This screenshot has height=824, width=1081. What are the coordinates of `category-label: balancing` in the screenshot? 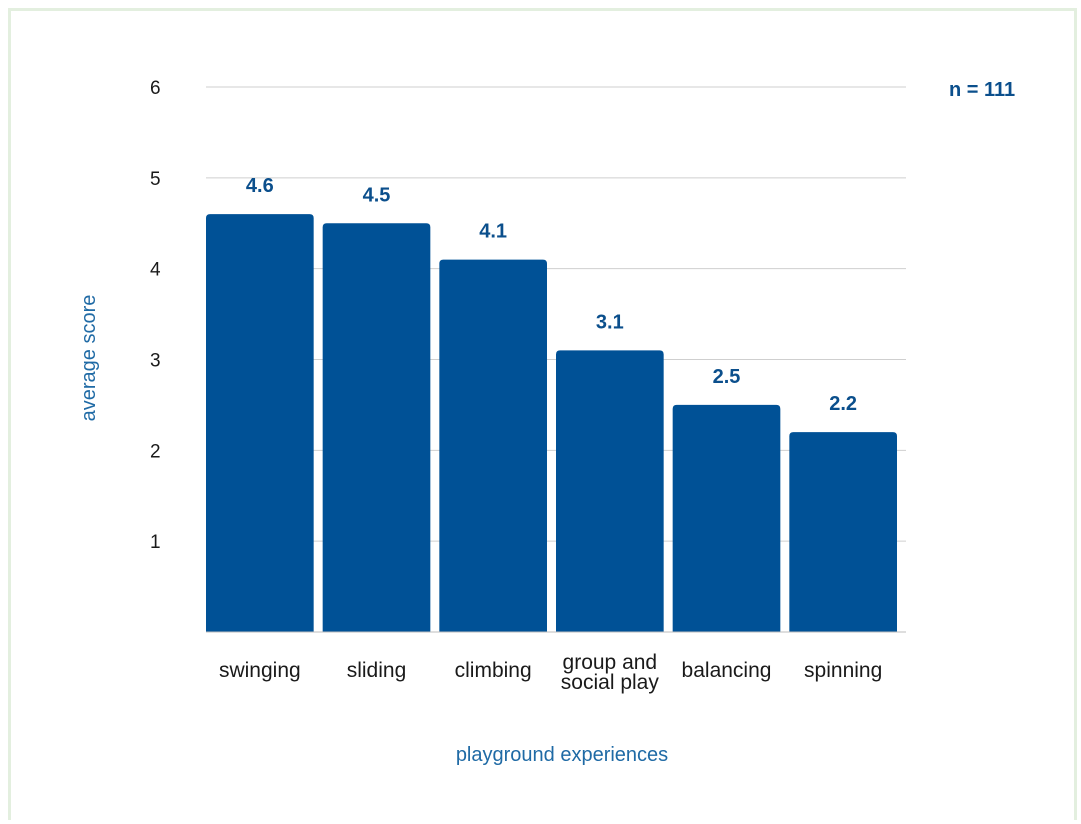 It's located at (727, 670).